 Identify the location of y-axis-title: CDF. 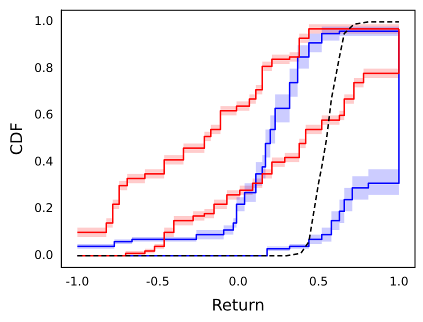
(16, 139).